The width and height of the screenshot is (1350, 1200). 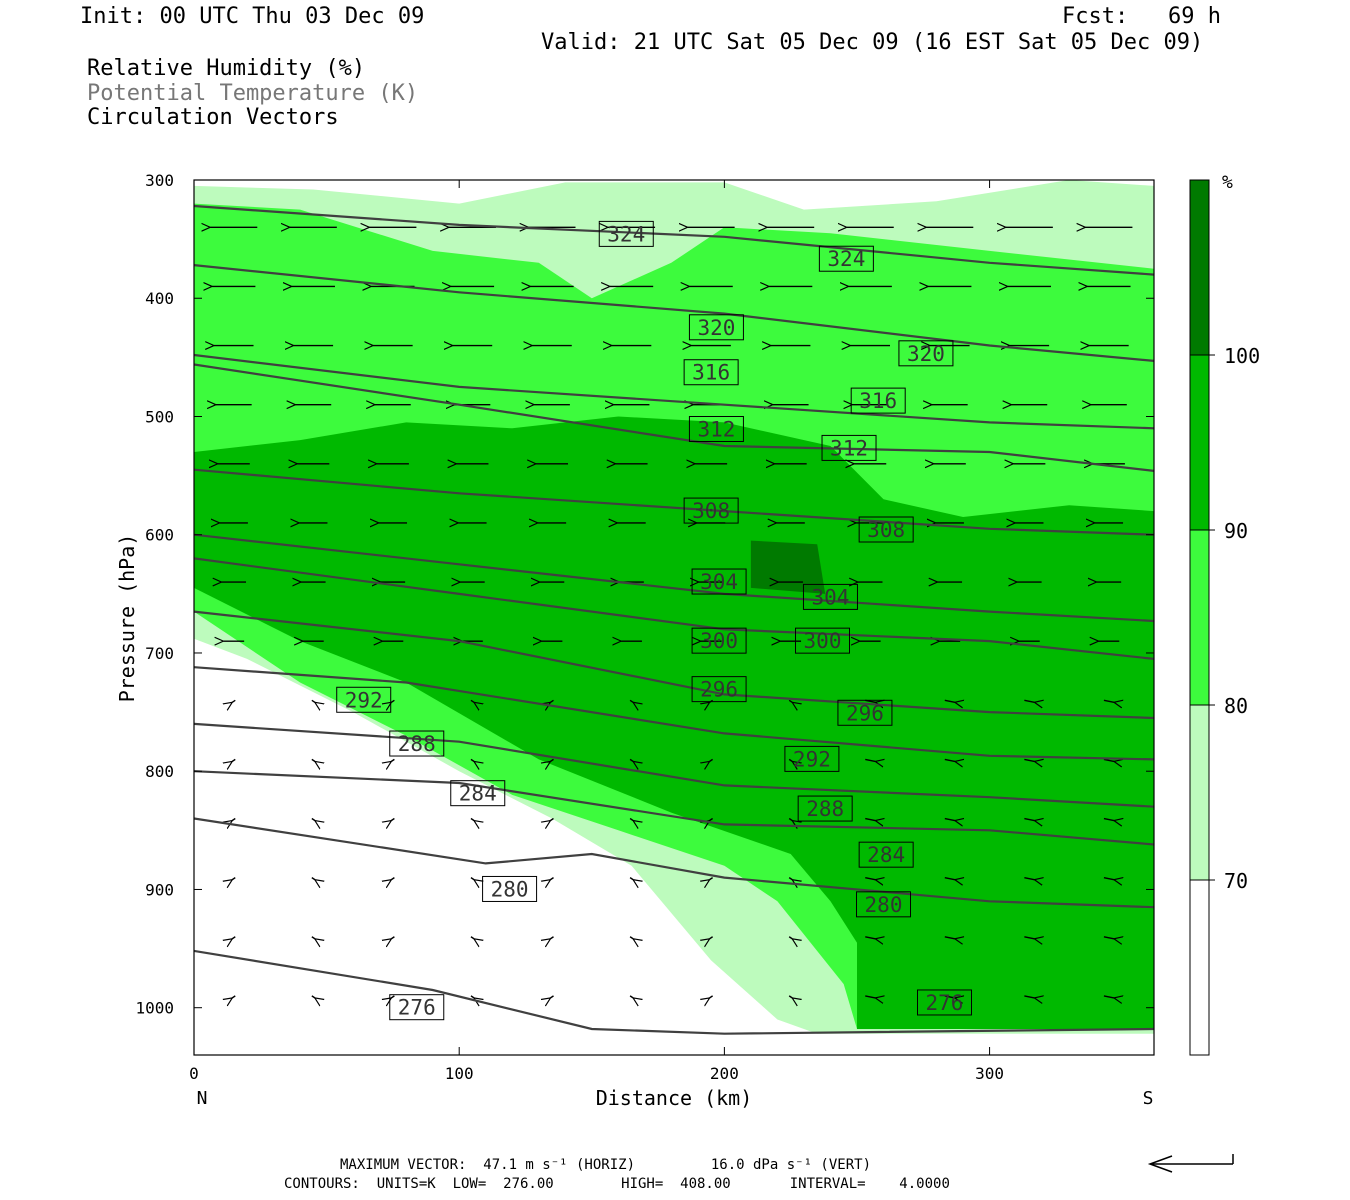 I want to click on theta-label: 292, so click(x=364, y=700).